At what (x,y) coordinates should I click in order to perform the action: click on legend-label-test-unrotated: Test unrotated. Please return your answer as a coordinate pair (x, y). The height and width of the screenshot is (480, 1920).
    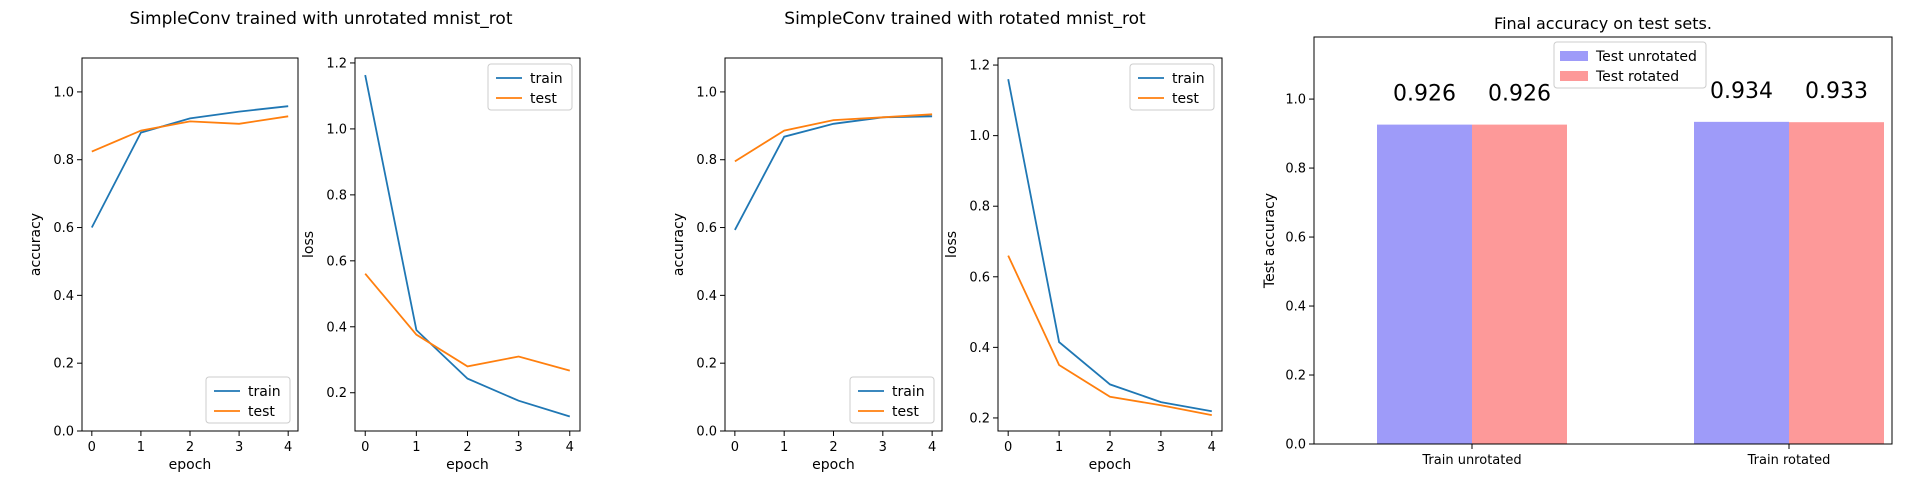
    Looking at the image, I should click on (1646, 57).